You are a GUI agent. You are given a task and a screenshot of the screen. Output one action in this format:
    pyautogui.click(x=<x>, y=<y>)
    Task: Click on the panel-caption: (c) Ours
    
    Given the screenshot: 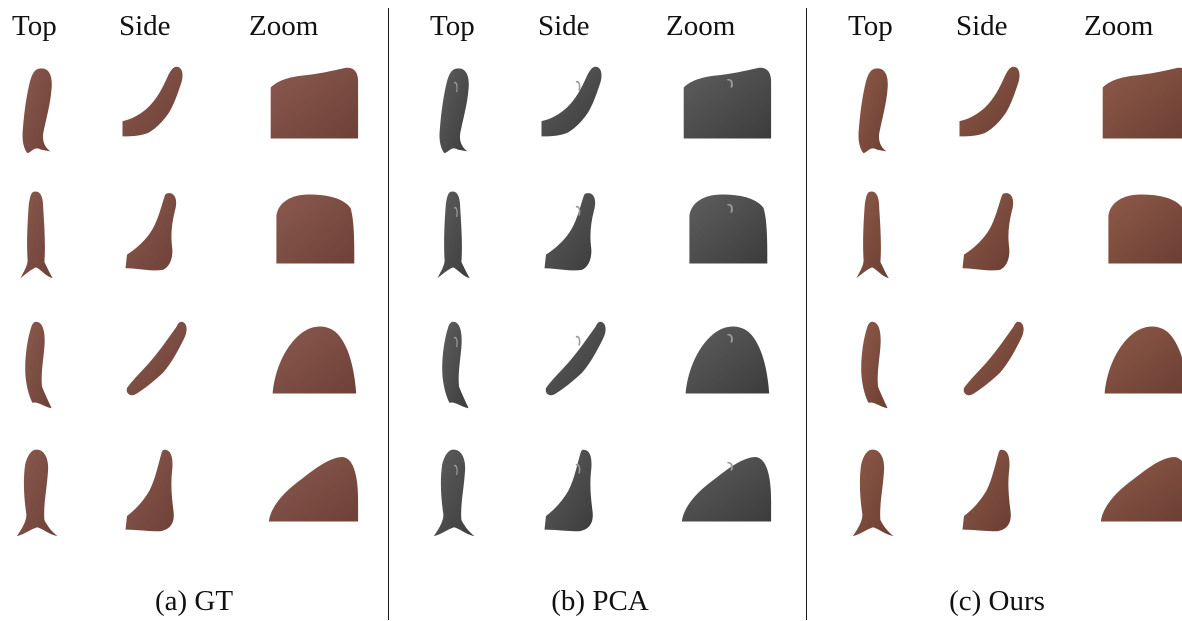 What is the action you would take?
    pyautogui.click(x=997, y=601)
    